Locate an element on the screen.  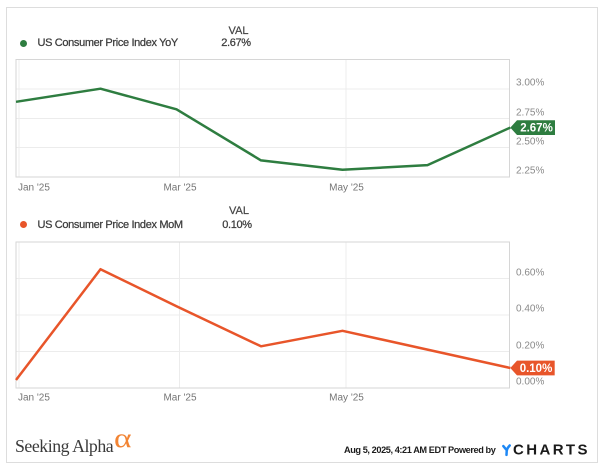
svg-text: 0.10% is located at coordinates (536, 369).